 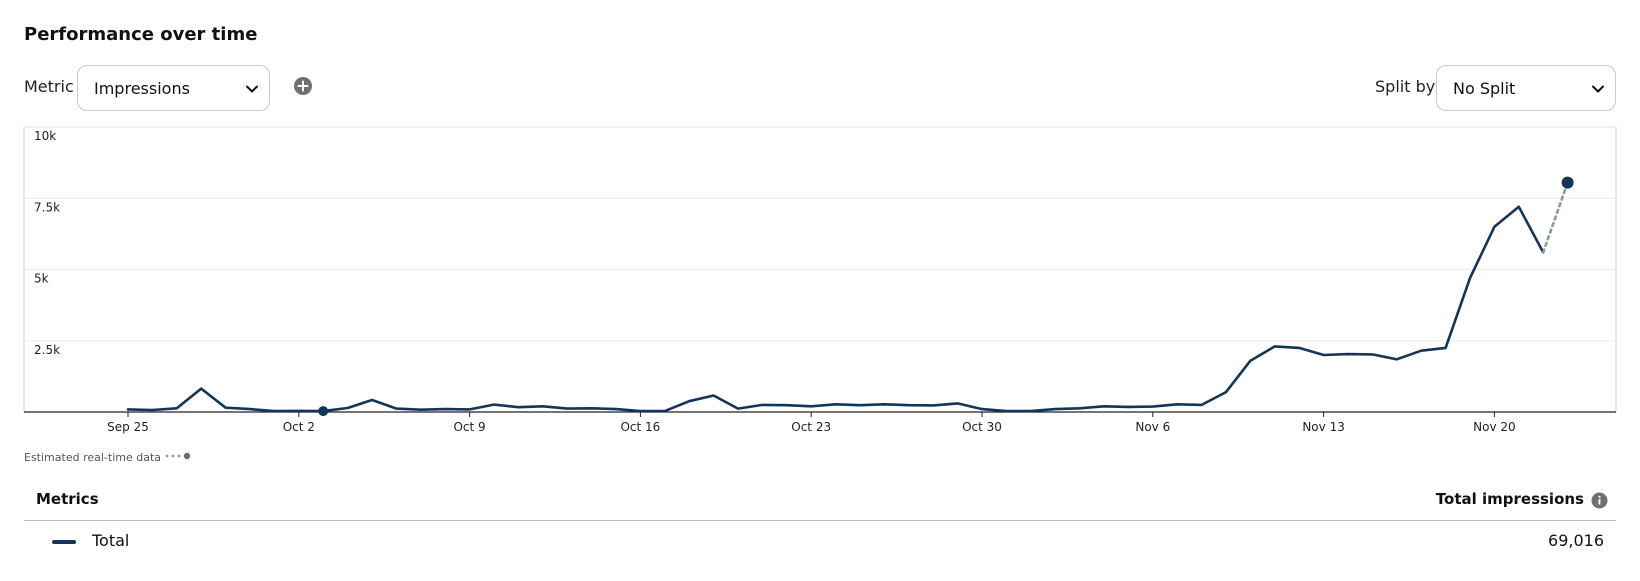 What do you see at coordinates (45, 136) in the screenshot?
I see `y-tick-label: 10k` at bounding box center [45, 136].